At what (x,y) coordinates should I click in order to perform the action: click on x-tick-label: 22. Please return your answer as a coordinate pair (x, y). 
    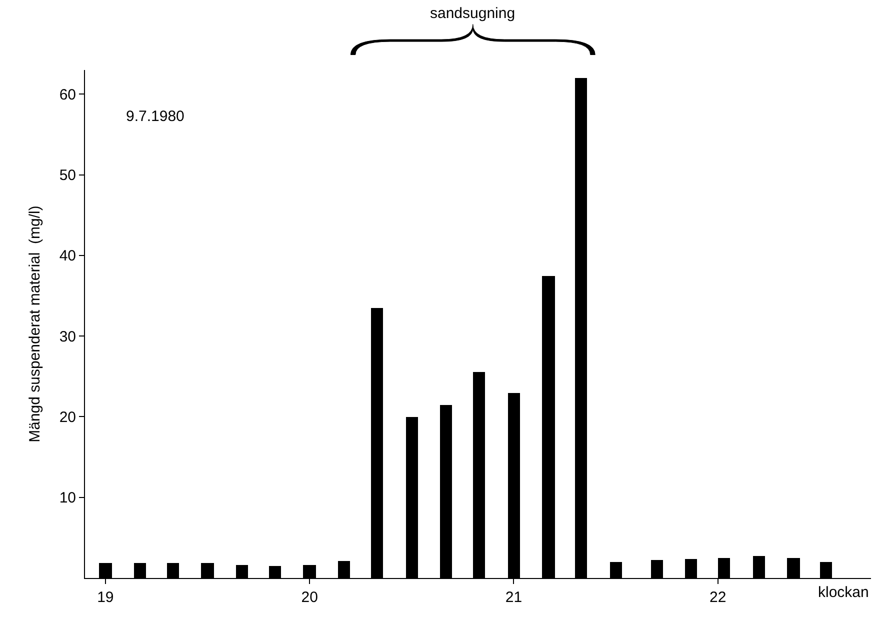
    Looking at the image, I should click on (718, 597).